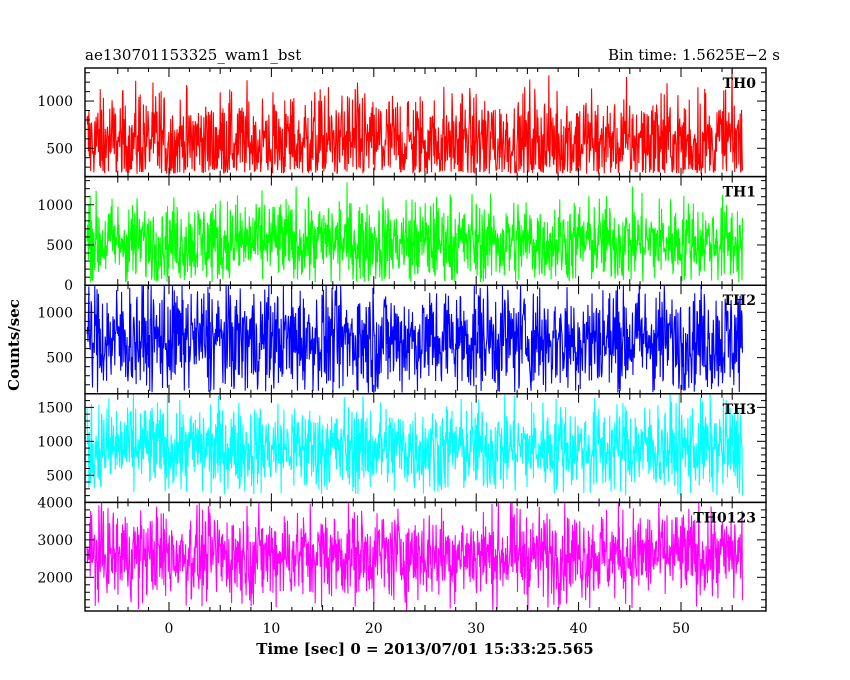 The width and height of the screenshot is (850, 680). What do you see at coordinates (414, 444) in the screenshot?
I see `series-th3` at bounding box center [414, 444].